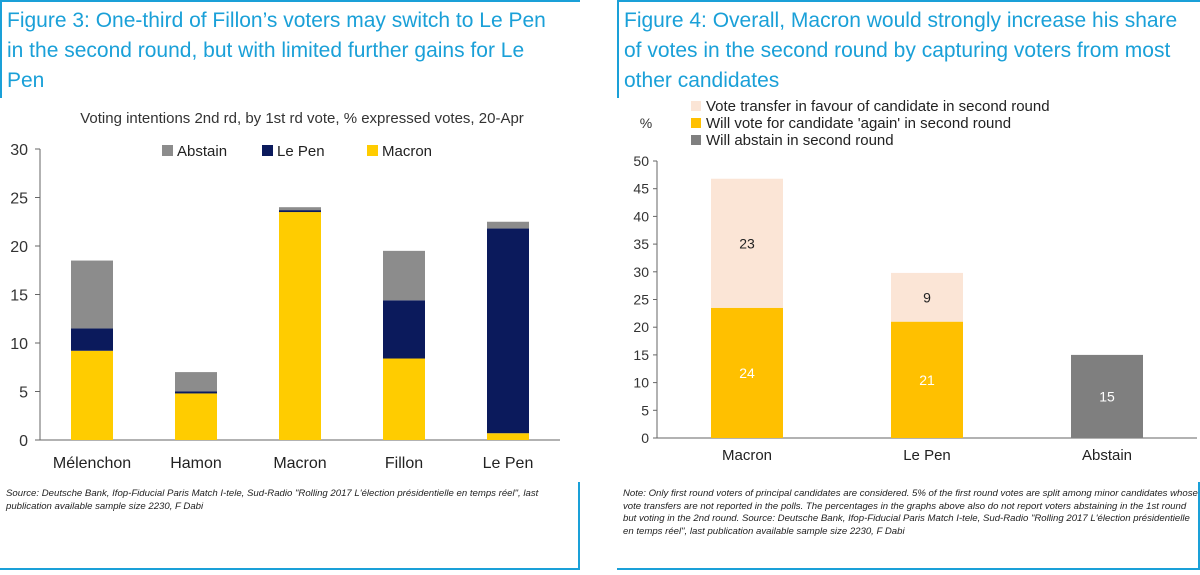  Describe the element at coordinates (196, 416) in the screenshot. I see `bar-macron-hamon` at that location.